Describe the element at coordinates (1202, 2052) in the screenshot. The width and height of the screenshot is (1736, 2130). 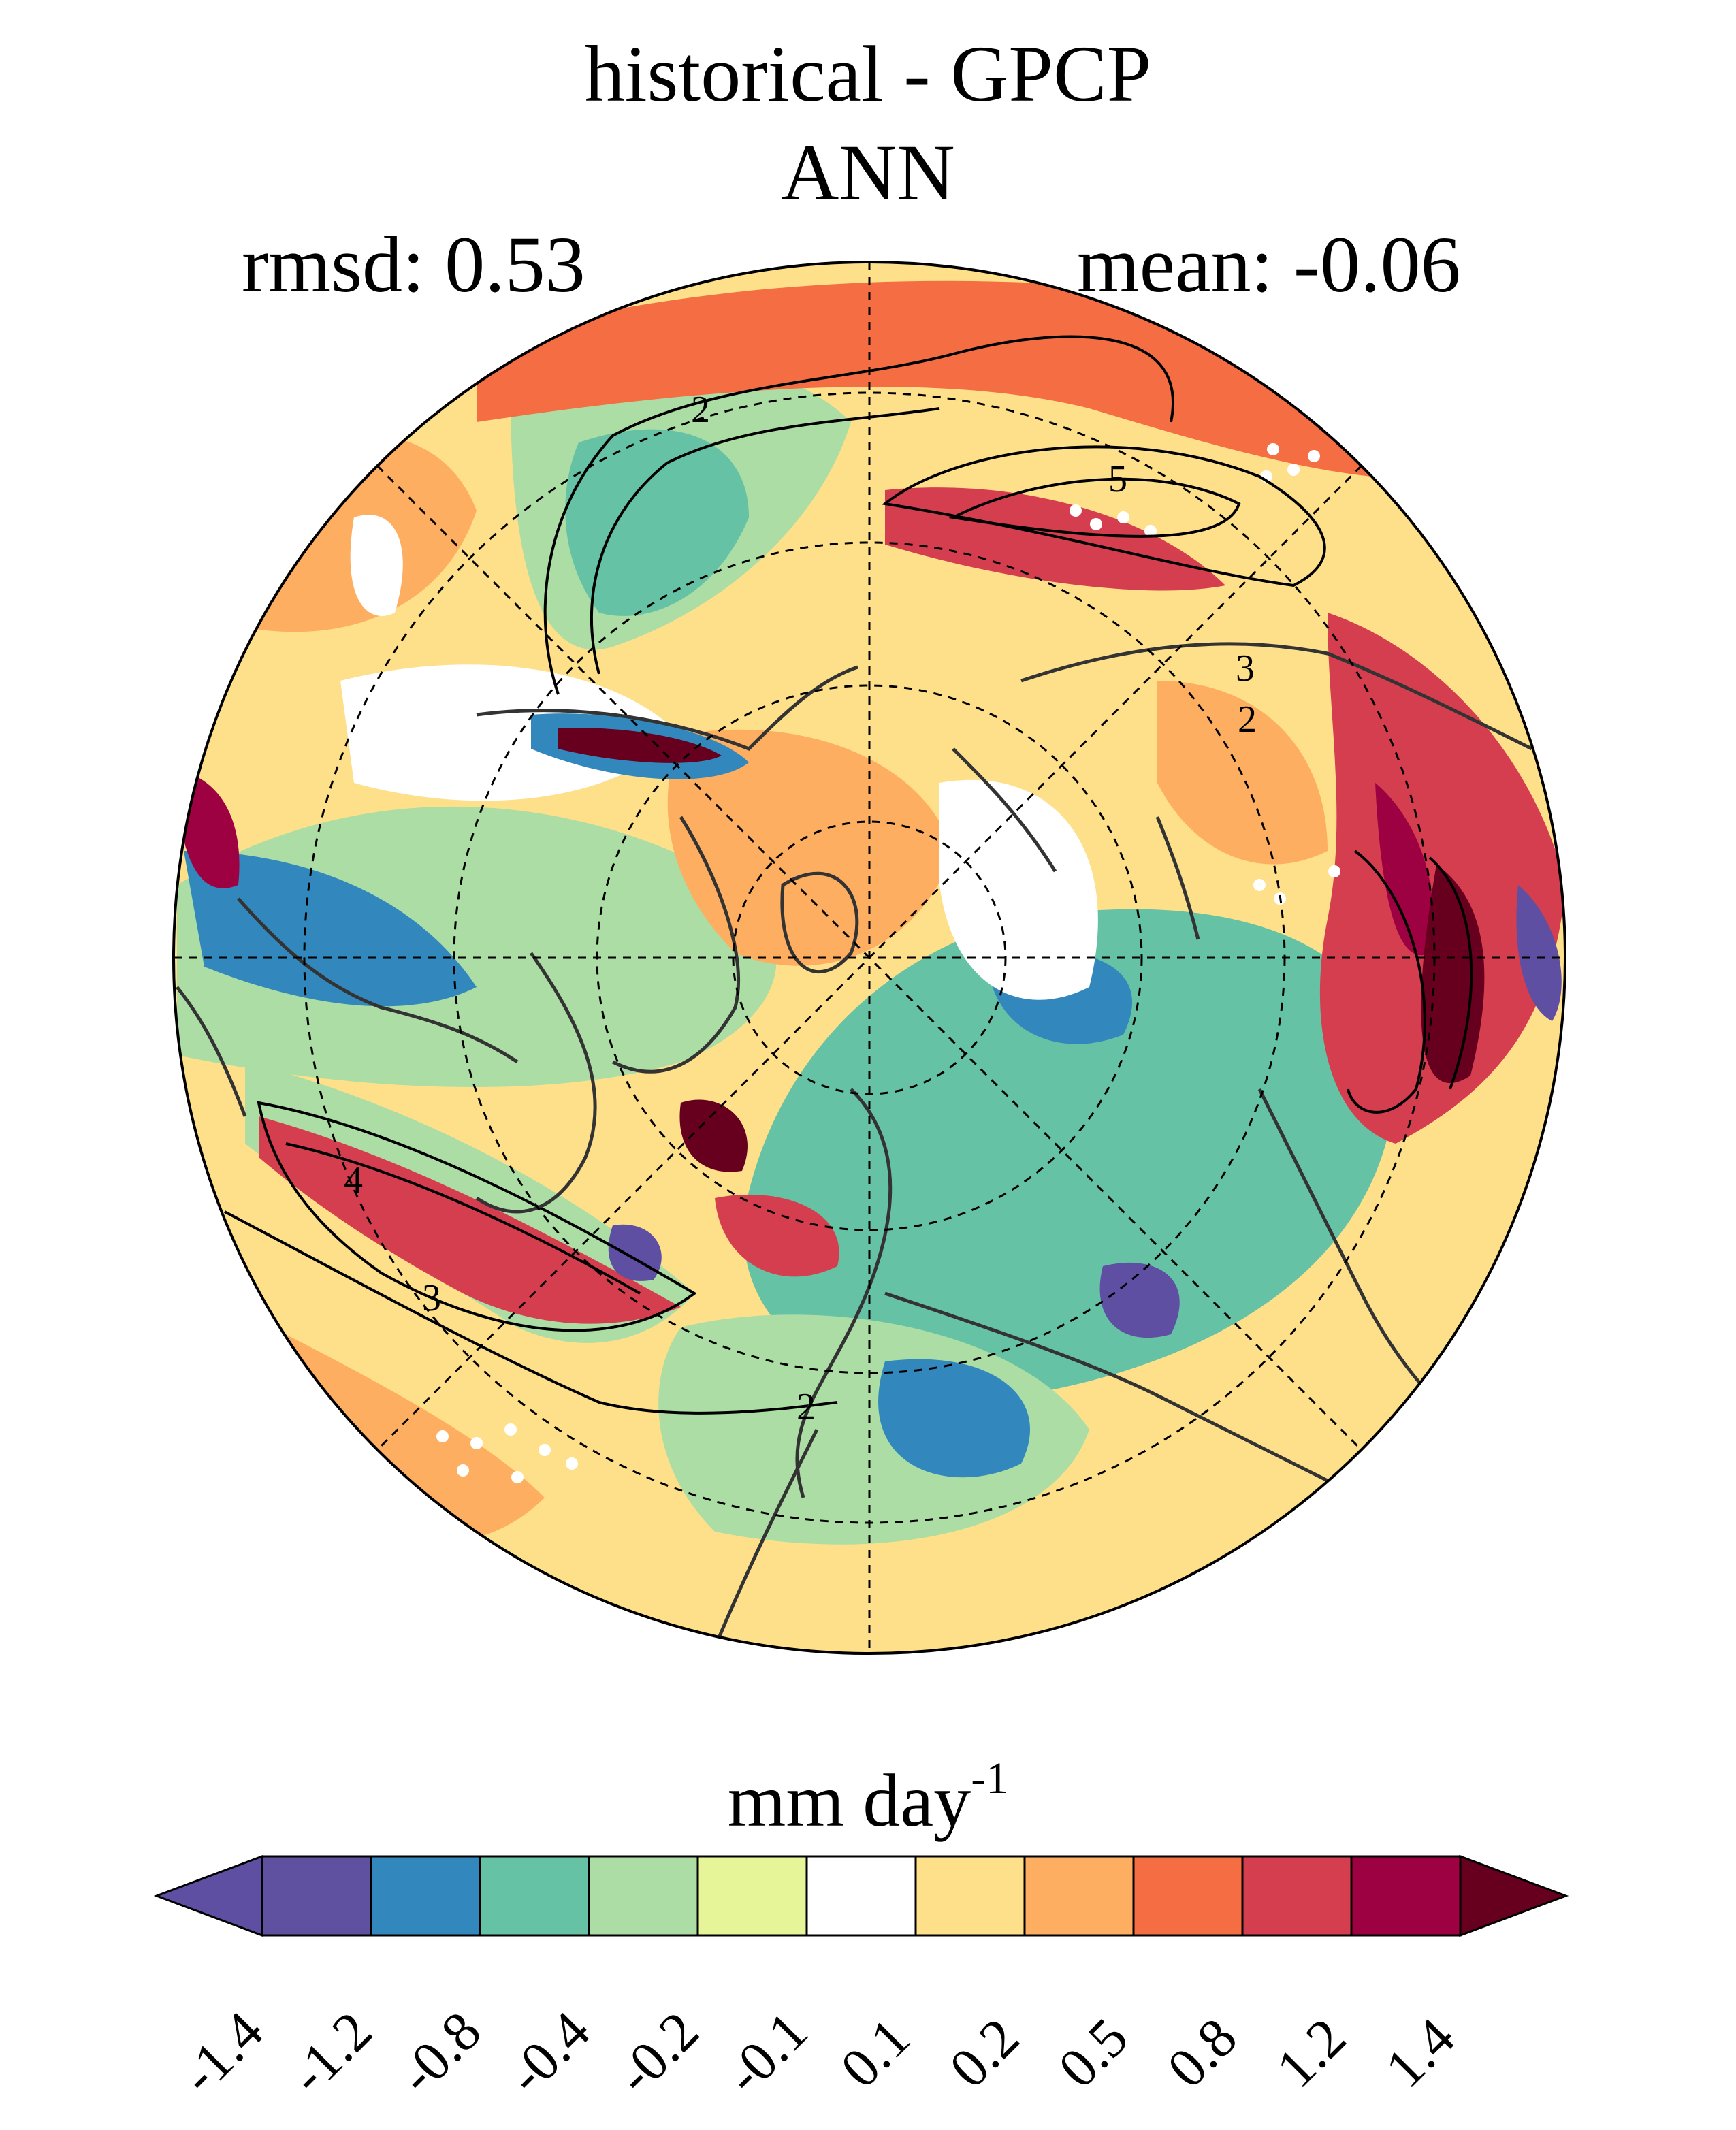
I see `colorbar-tick-label: 0.8` at that location.